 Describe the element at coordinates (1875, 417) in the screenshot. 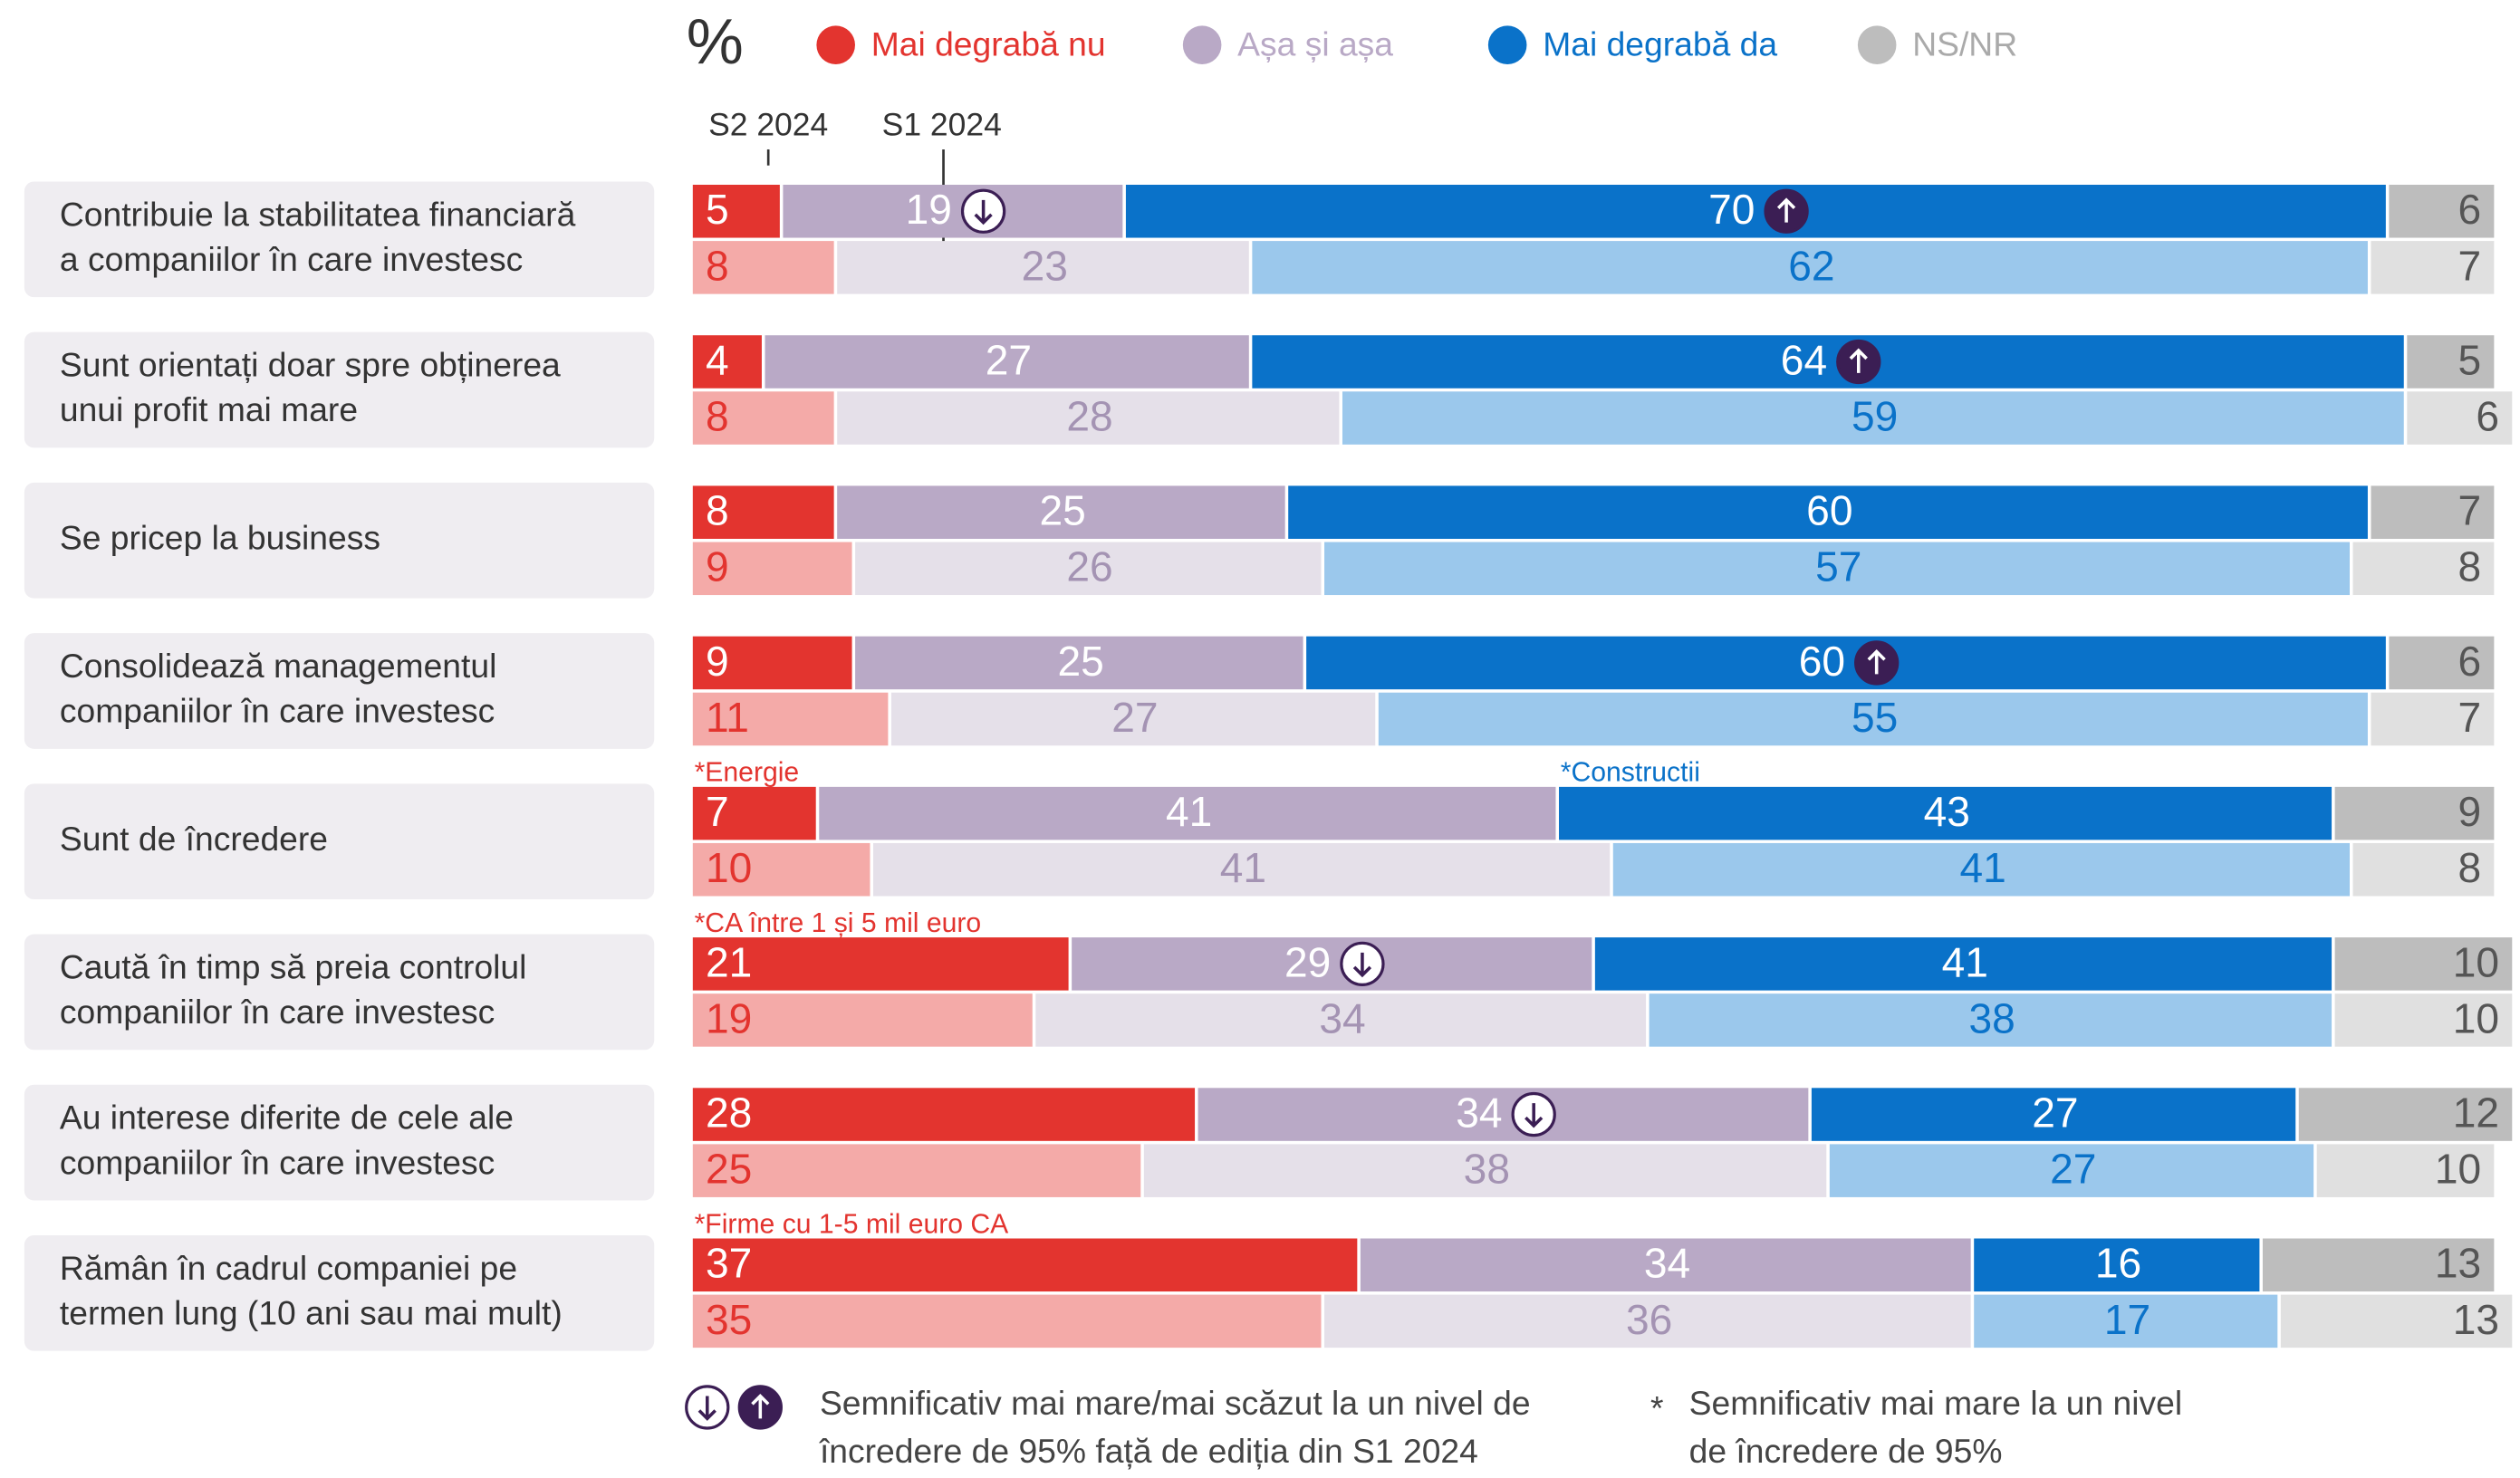

I see `value-label: 59` at that location.